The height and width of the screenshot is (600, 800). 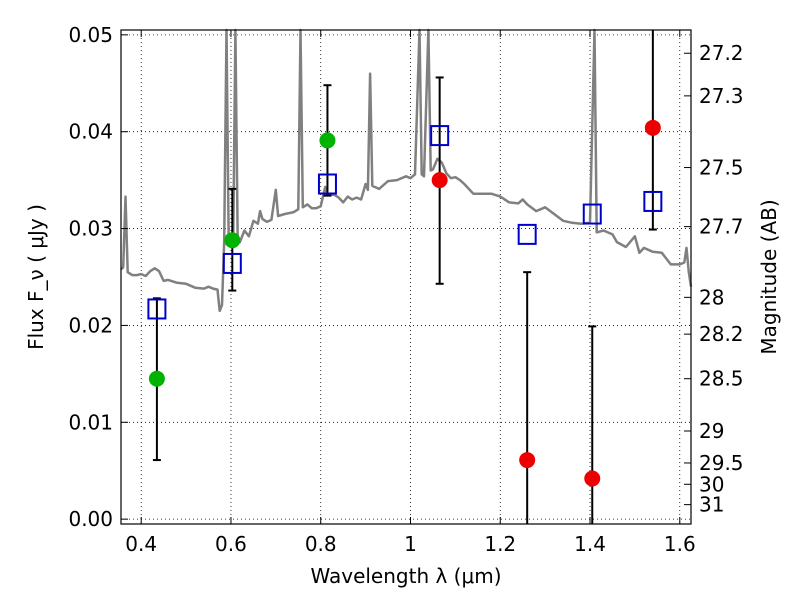 What do you see at coordinates (721, 463) in the screenshot?
I see `y2-tick-label: 29.5` at bounding box center [721, 463].